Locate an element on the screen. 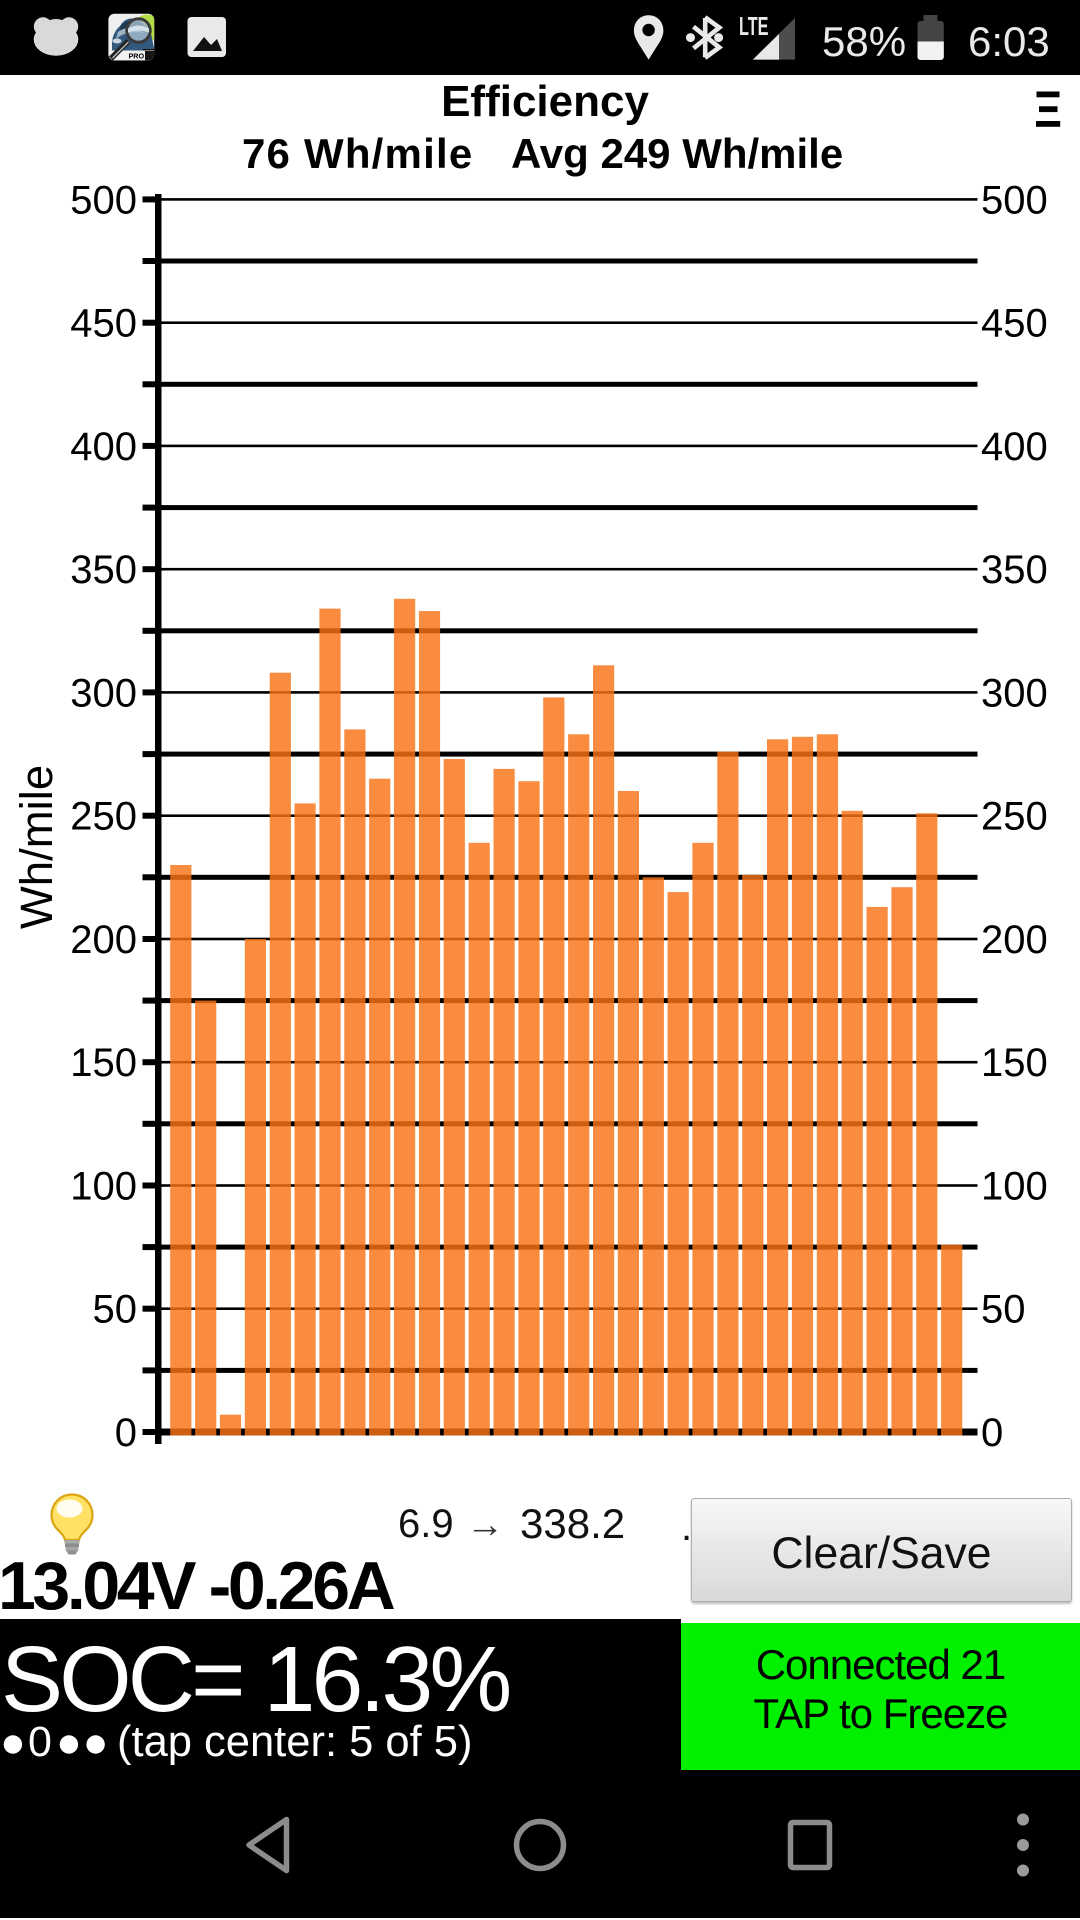  svg-text: PRO is located at coordinates (137, 56).